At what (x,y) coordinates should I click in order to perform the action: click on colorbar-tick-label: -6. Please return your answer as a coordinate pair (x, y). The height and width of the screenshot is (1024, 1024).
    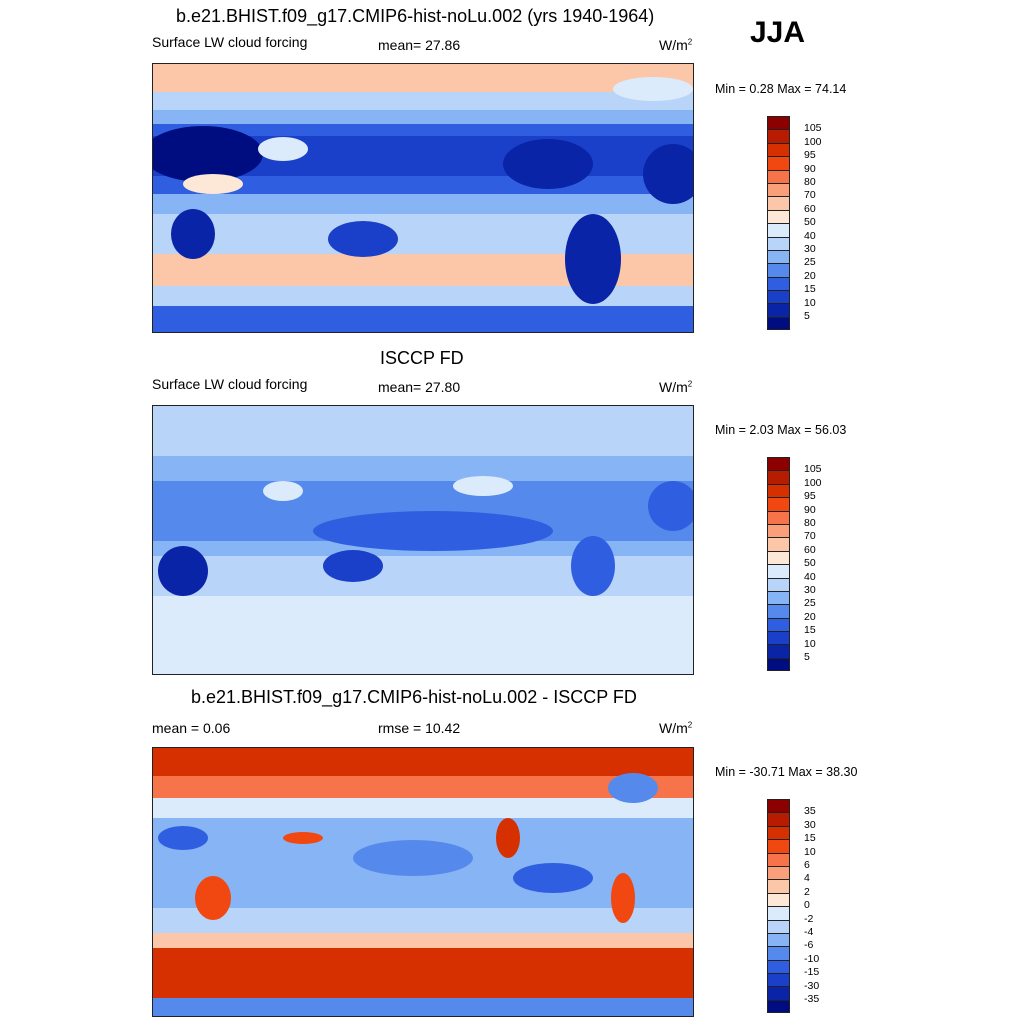
    Looking at the image, I should click on (809, 945).